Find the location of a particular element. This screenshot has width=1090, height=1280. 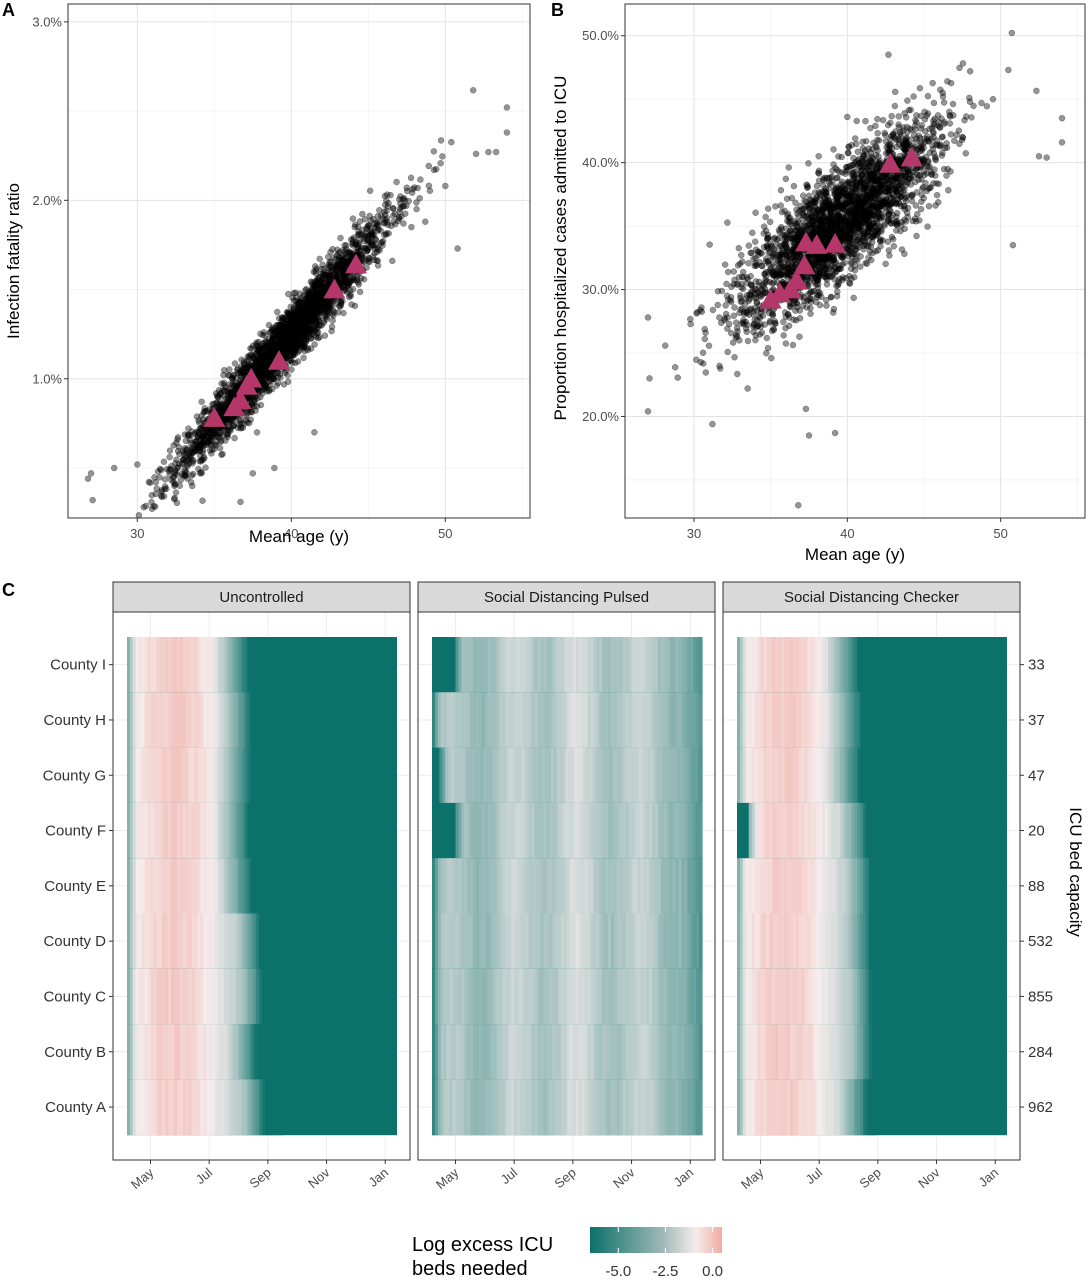

panel-a-y-tick-labels: 1.0%2.0%3.0% is located at coordinates (50, 200).